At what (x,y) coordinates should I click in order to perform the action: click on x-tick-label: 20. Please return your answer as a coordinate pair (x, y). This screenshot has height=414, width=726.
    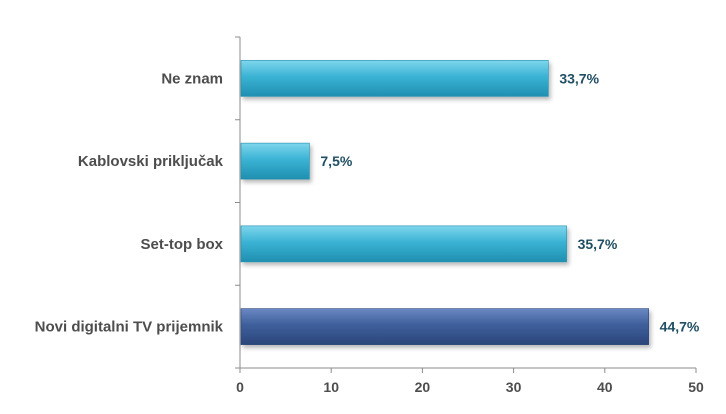
    Looking at the image, I should click on (423, 387).